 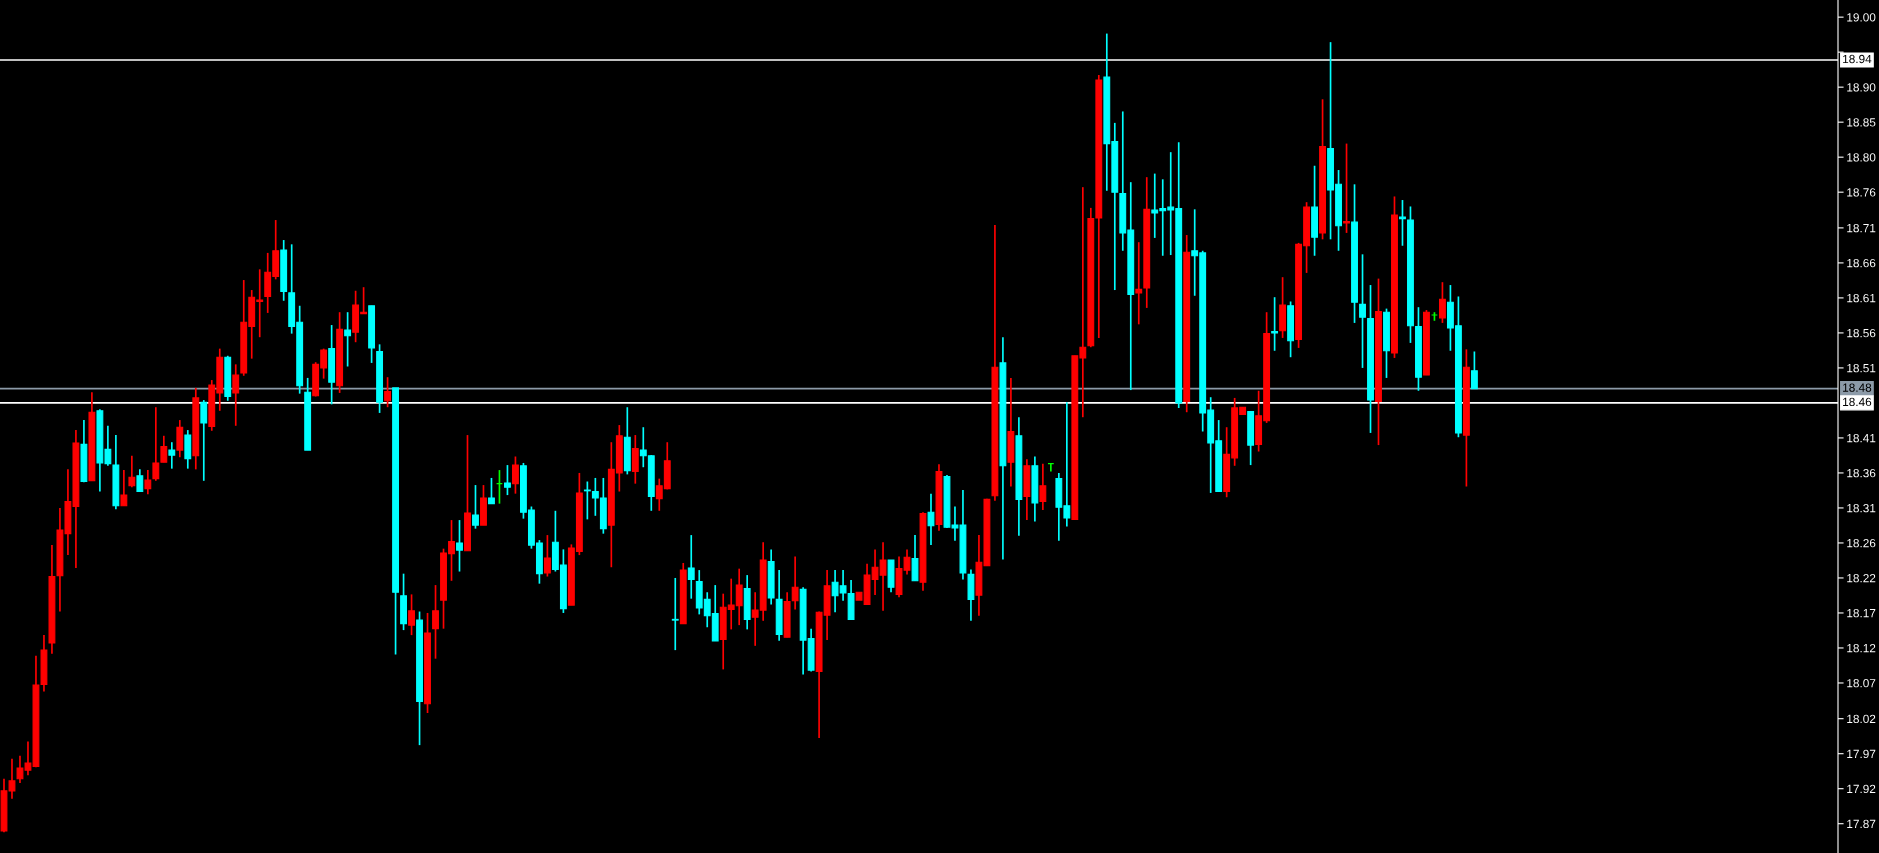 What do you see at coordinates (1857, 402) in the screenshot?
I see `ref-line-label: 18.46` at bounding box center [1857, 402].